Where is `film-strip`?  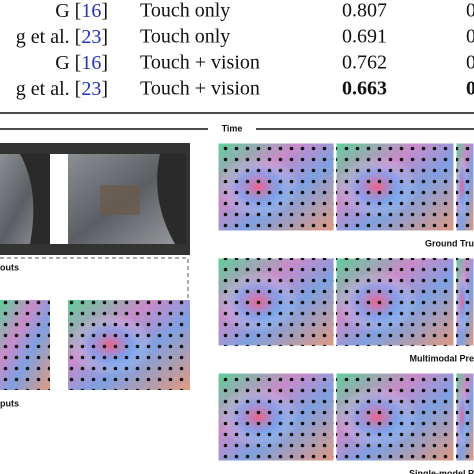
film-strip is located at coordinates (95, 199).